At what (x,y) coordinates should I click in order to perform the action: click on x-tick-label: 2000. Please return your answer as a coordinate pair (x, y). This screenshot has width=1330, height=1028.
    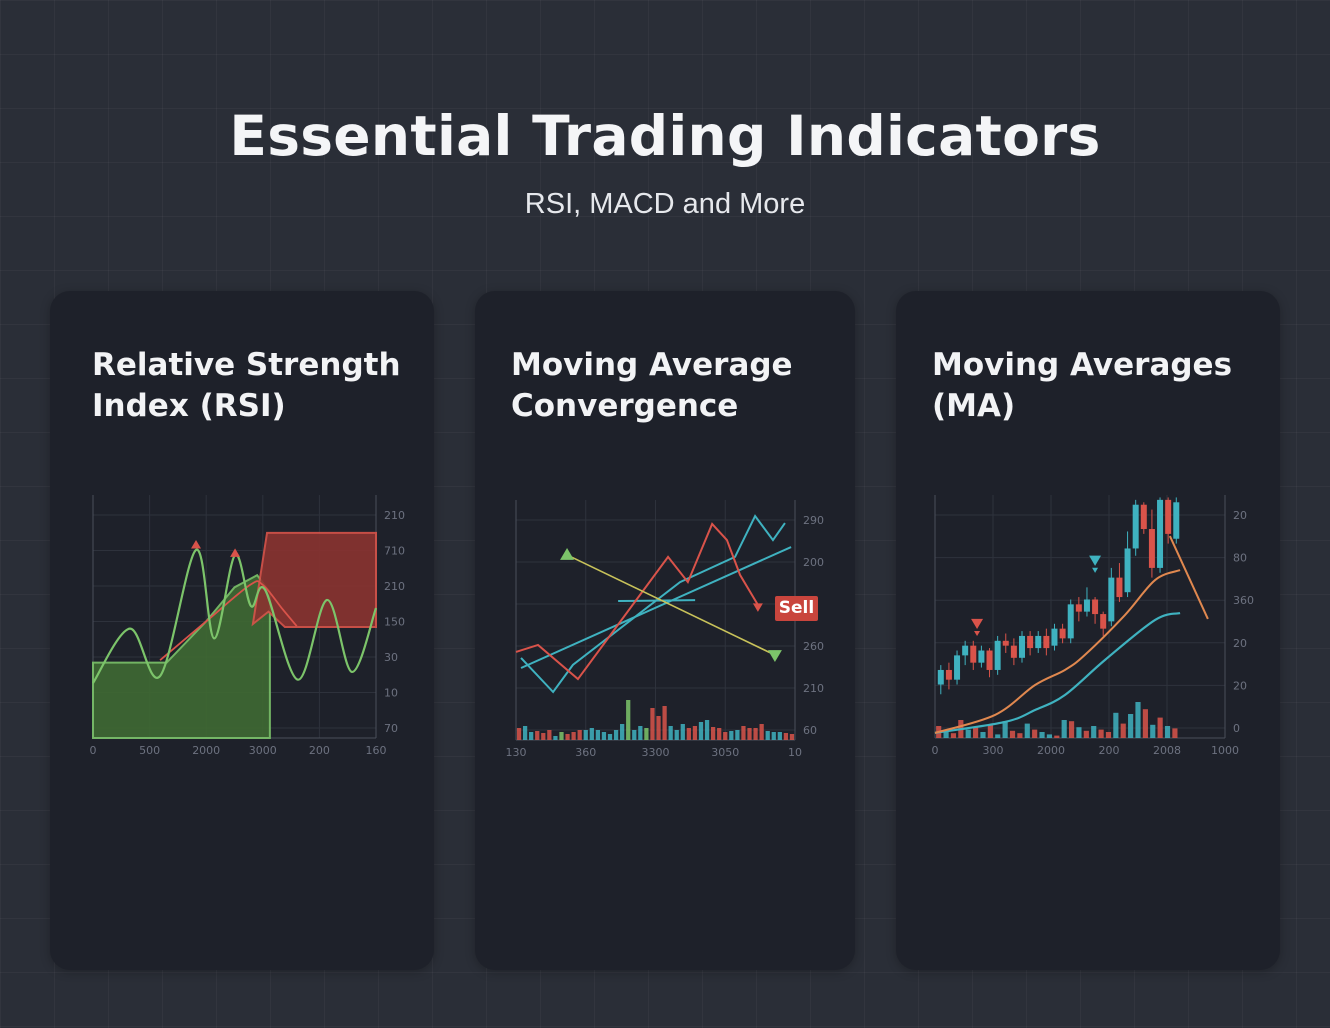
    Looking at the image, I should click on (1051, 750).